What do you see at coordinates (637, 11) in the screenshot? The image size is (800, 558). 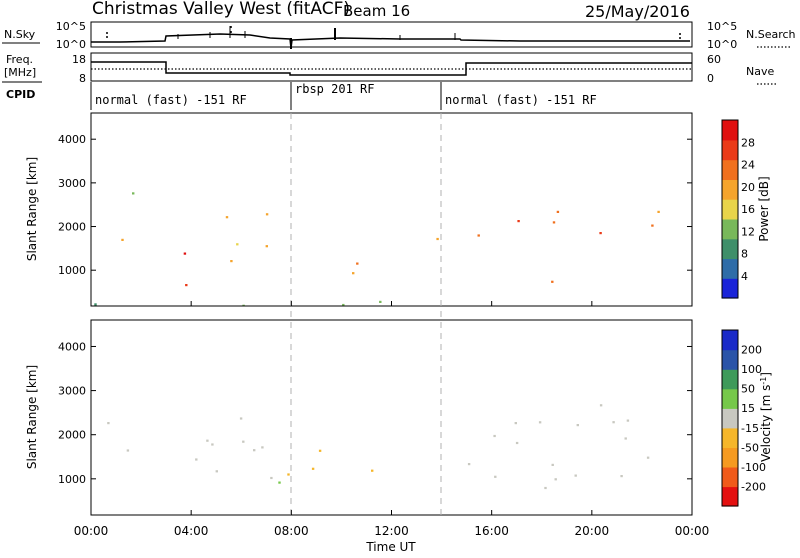 I see `date-label: 25/May/2016` at bounding box center [637, 11].